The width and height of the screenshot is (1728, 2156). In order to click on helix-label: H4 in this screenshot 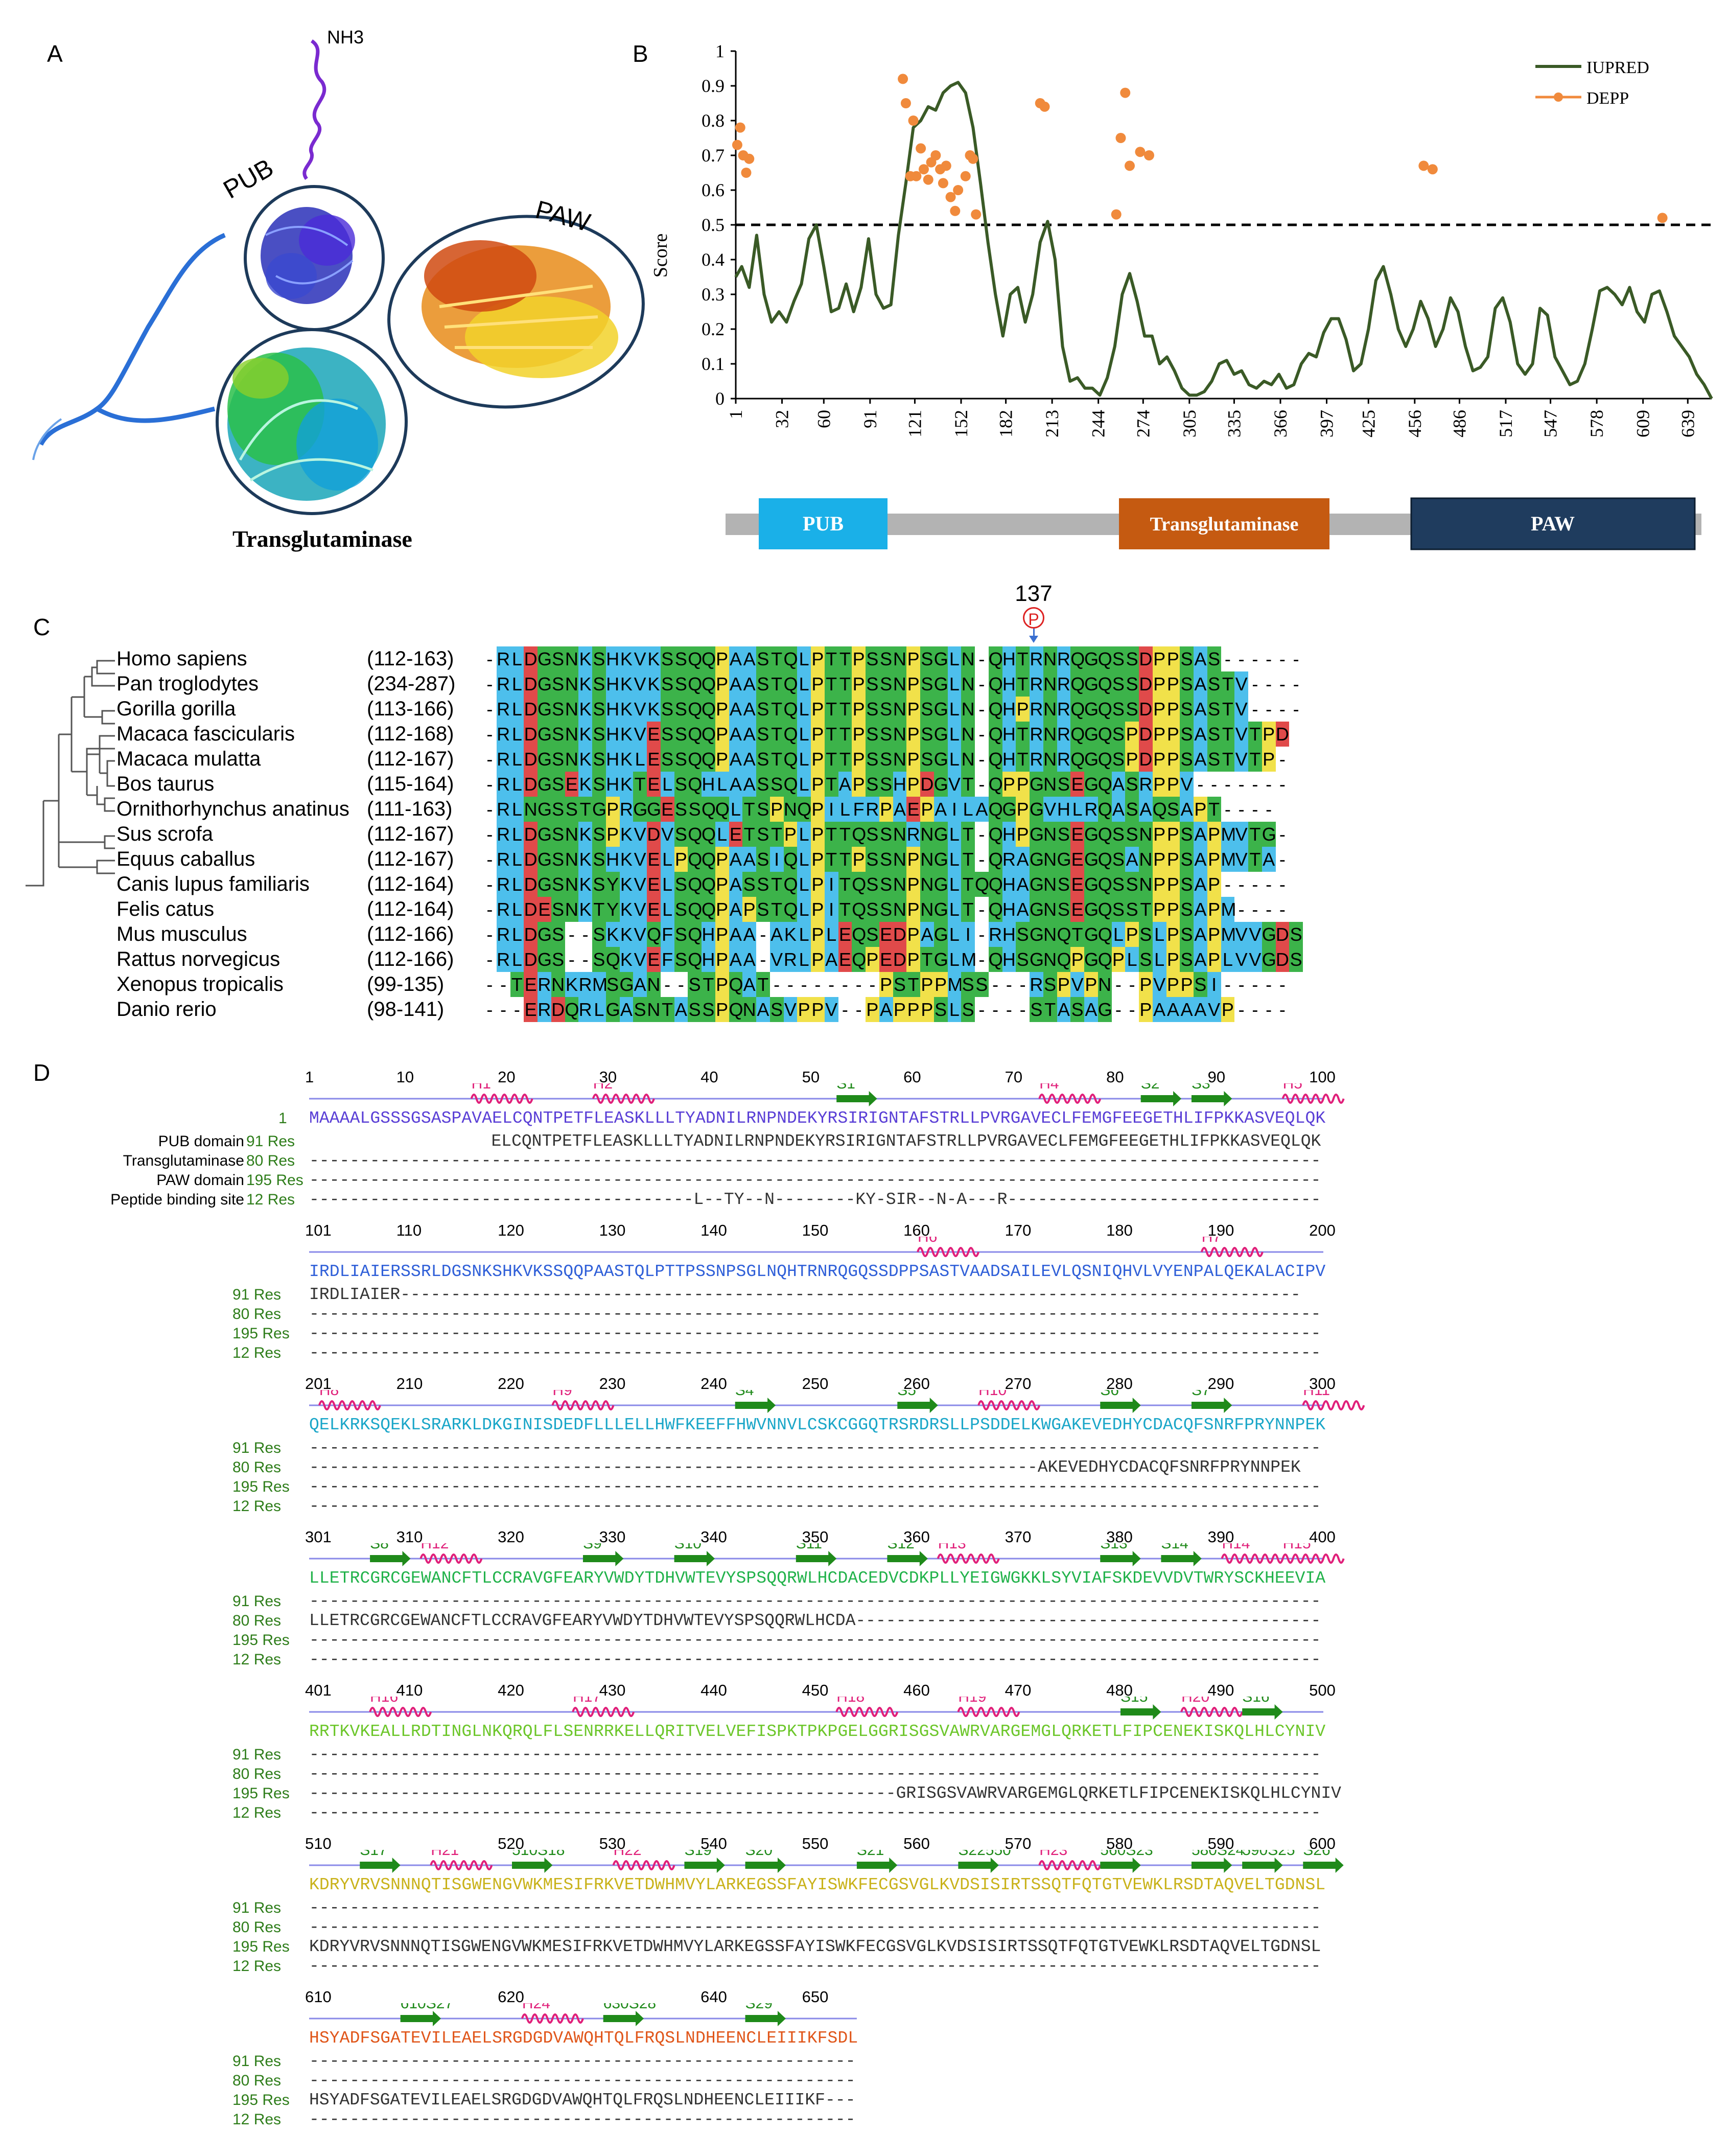, I will do `click(1049, 1087)`.